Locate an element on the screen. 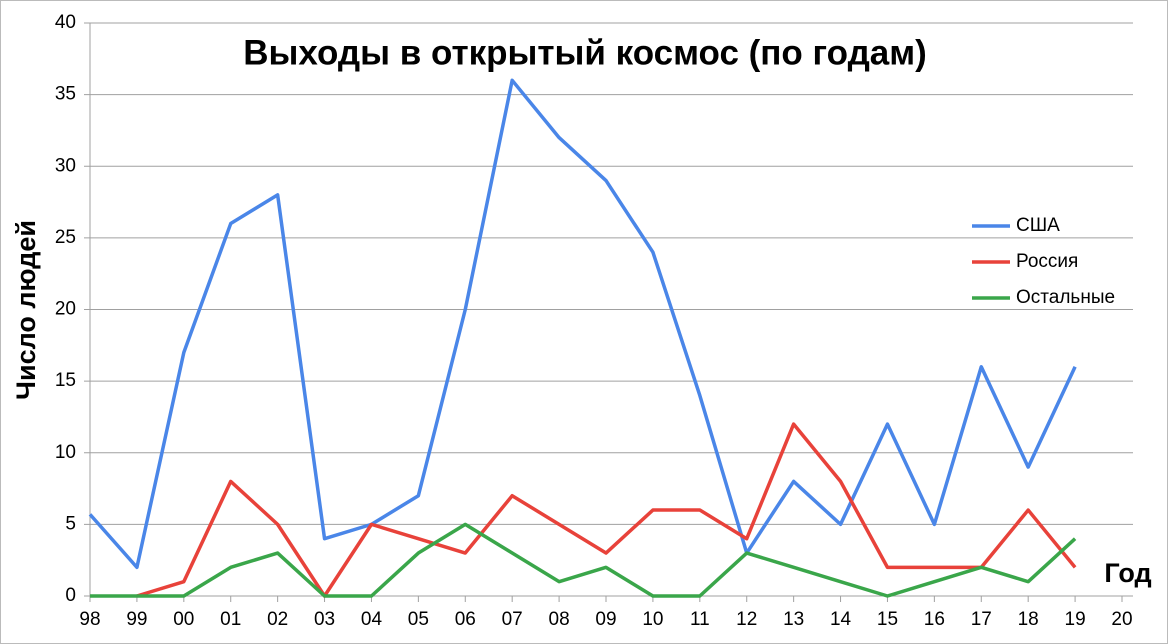 Image resolution: width=1168 pixels, height=644 pixels. x-tick-label: 04 is located at coordinates (372, 619).